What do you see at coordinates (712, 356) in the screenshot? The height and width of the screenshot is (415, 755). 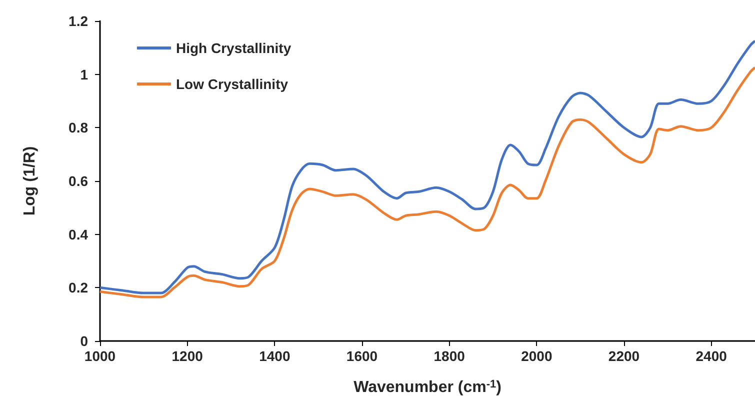 I see `x-tick-label: 2400` at bounding box center [712, 356].